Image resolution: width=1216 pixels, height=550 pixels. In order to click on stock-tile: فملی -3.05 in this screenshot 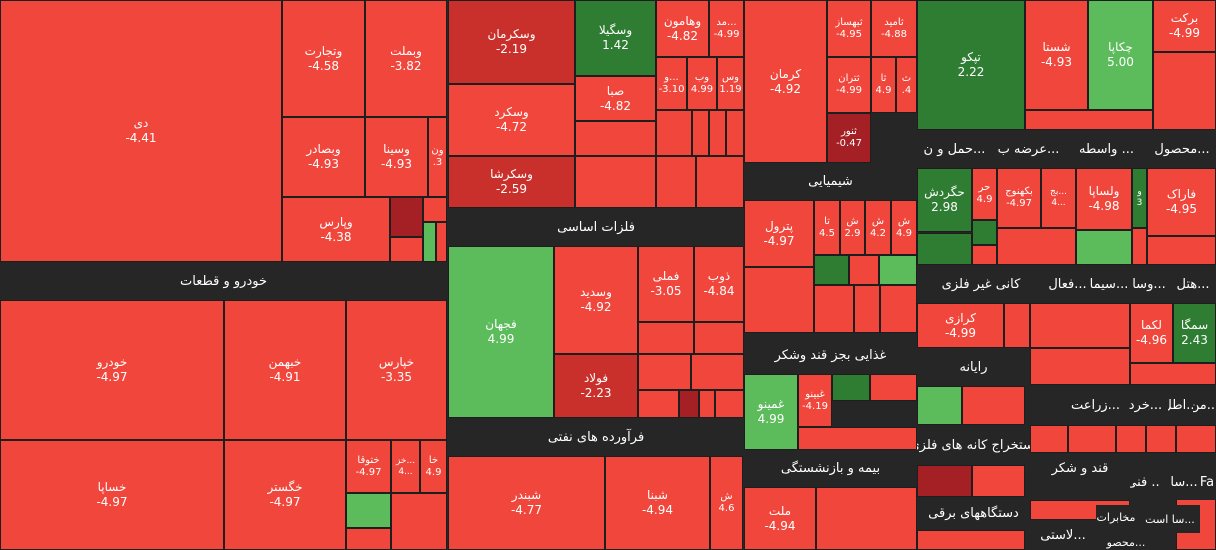, I will do `click(666, 284)`.